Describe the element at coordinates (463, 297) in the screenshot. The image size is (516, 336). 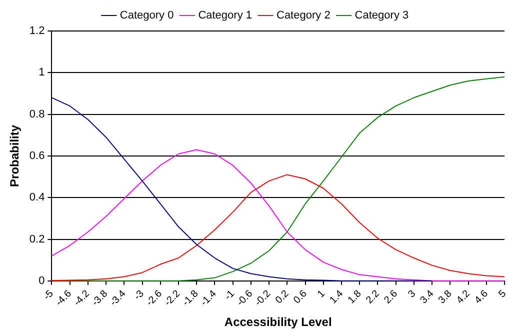
I see `x-tick-label: 4.2` at that location.